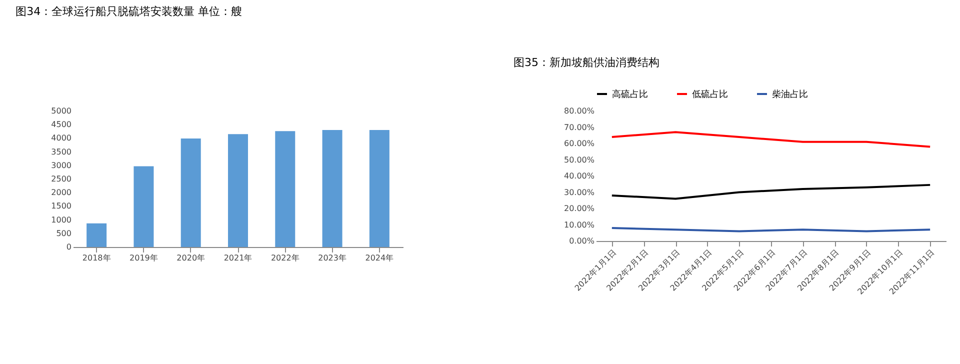  What do you see at coordinates (790, 94) in the screenshot?
I see `legend-label: 柴油占比` at bounding box center [790, 94].